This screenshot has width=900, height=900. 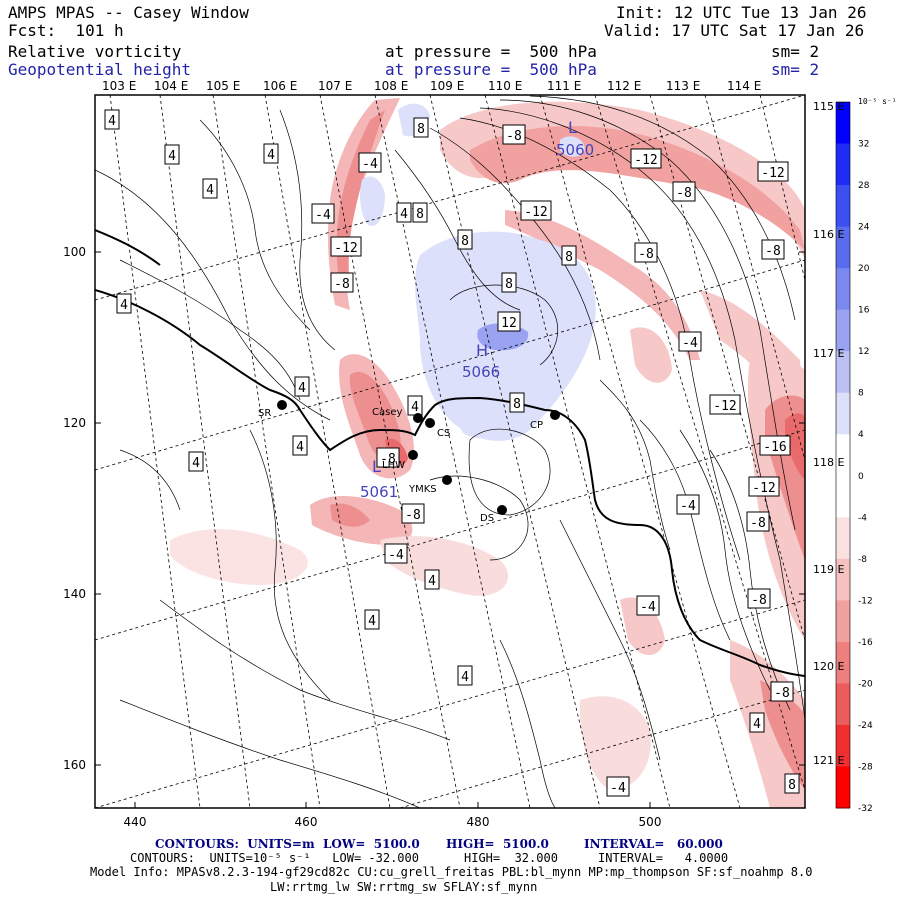 I want to click on x-tick-label: 460, so click(x=306, y=822).